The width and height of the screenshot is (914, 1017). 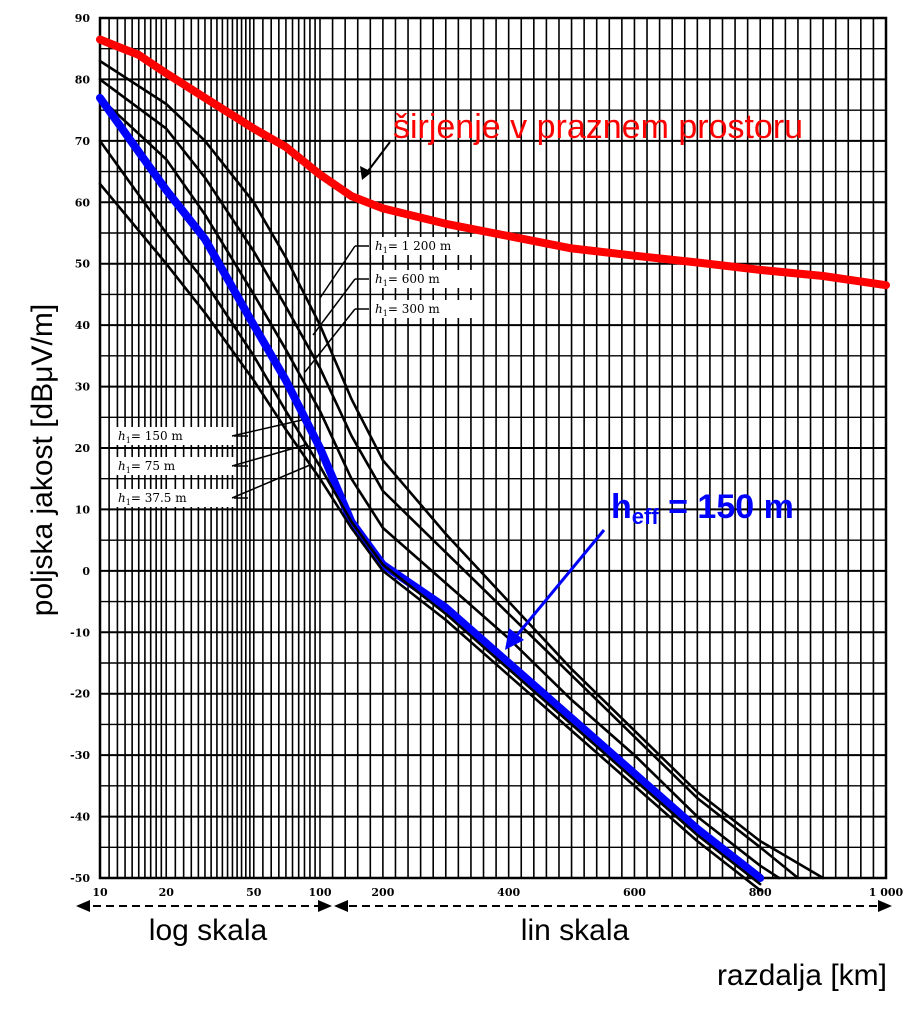 What do you see at coordinates (152, 499) in the screenshot?
I see `curve-label-text: h1= 37.5 m` at bounding box center [152, 499].